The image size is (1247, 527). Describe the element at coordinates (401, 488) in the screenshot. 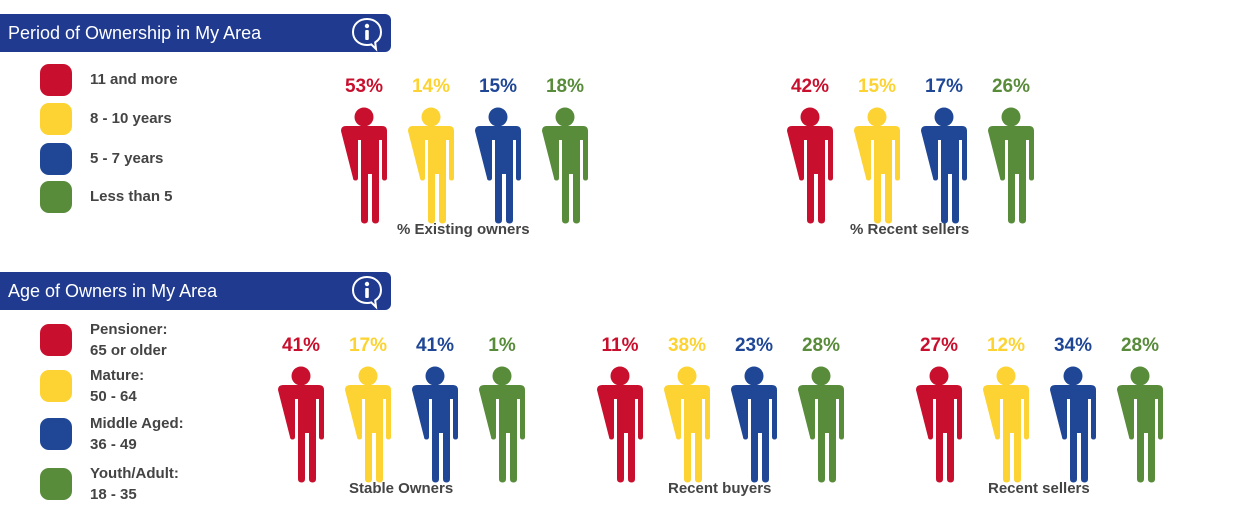

I see `group-label-stable-owners: Stable Owners` at that location.